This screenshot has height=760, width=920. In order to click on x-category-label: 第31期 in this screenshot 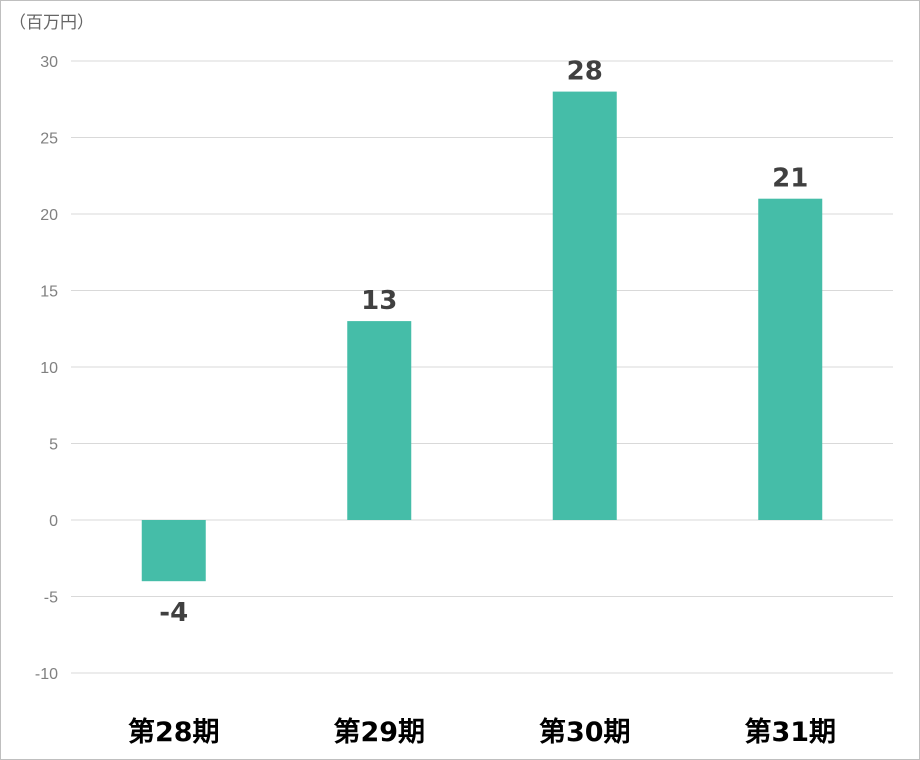, I will do `click(790, 732)`.